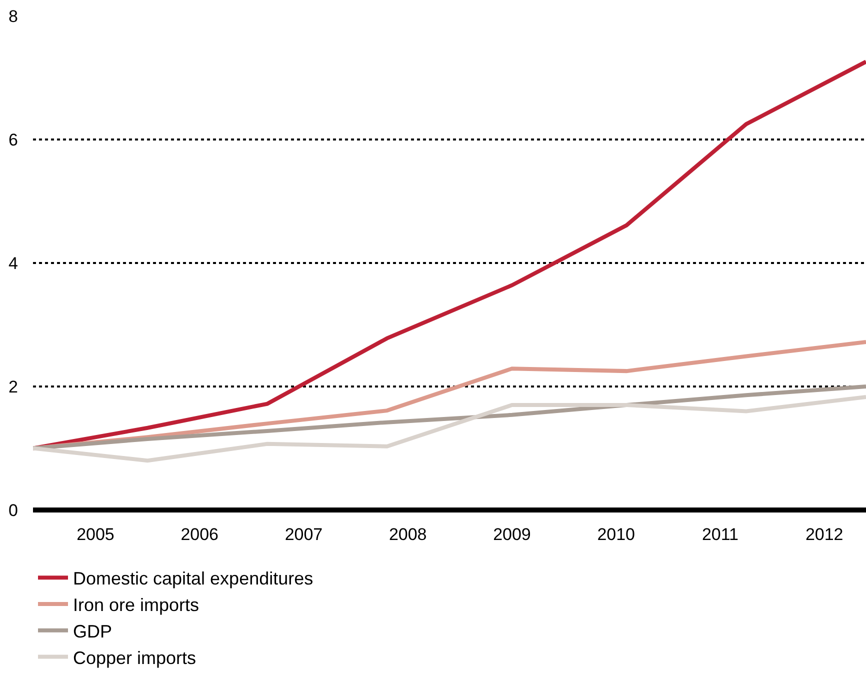 This screenshot has height=690, width=866. I want to click on x-tick-label: 2006, so click(199, 534).